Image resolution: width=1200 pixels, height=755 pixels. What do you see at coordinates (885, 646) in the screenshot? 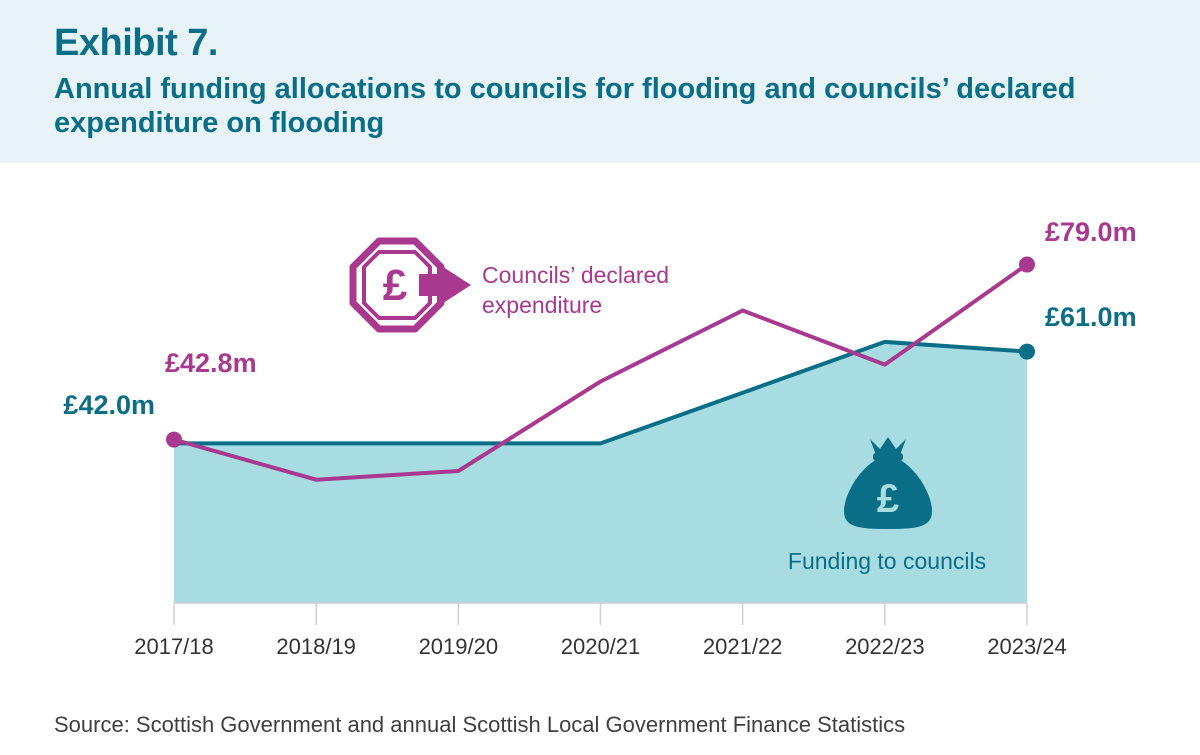
I see `x-tick-label: 2022/23` at bounding box center [885, 646].